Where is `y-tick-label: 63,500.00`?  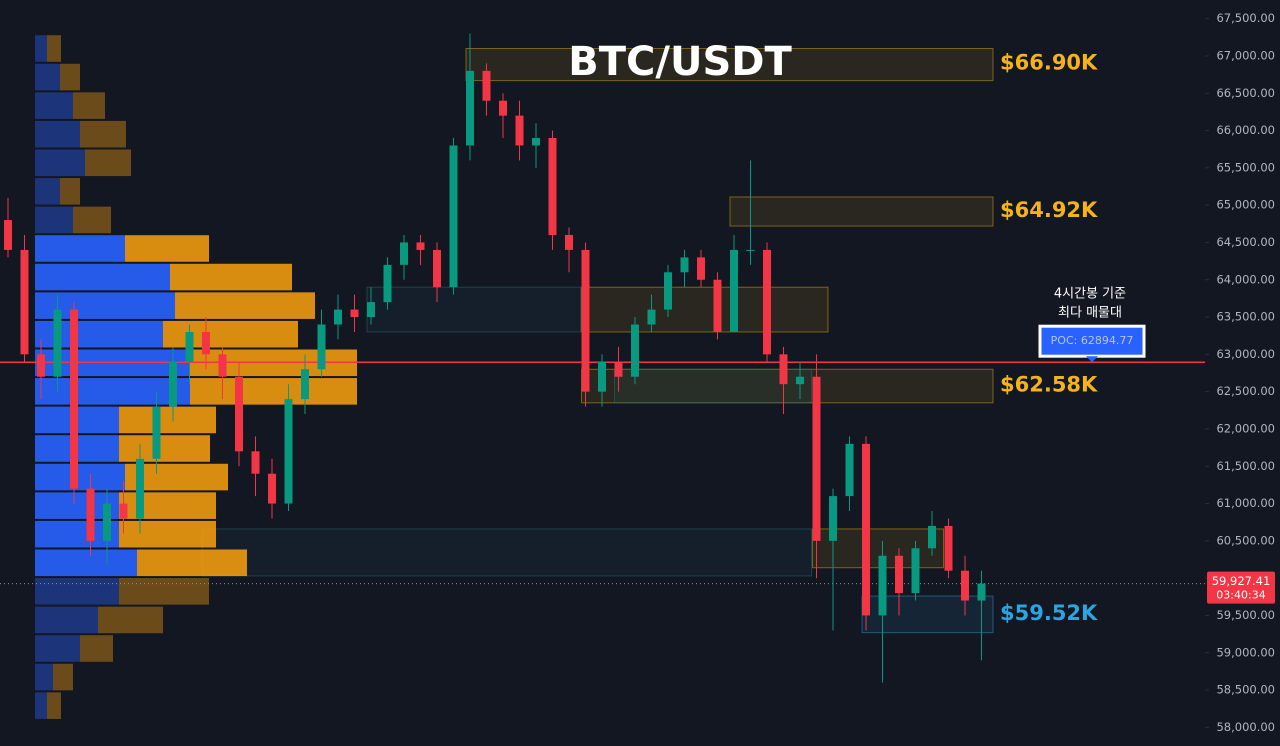 y-tick-label: 63,500.00 is located at coordinates (1245, 317).